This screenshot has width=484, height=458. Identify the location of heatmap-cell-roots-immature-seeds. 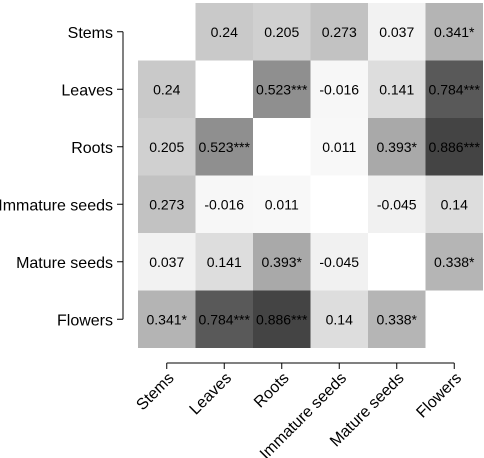
(339, 147).